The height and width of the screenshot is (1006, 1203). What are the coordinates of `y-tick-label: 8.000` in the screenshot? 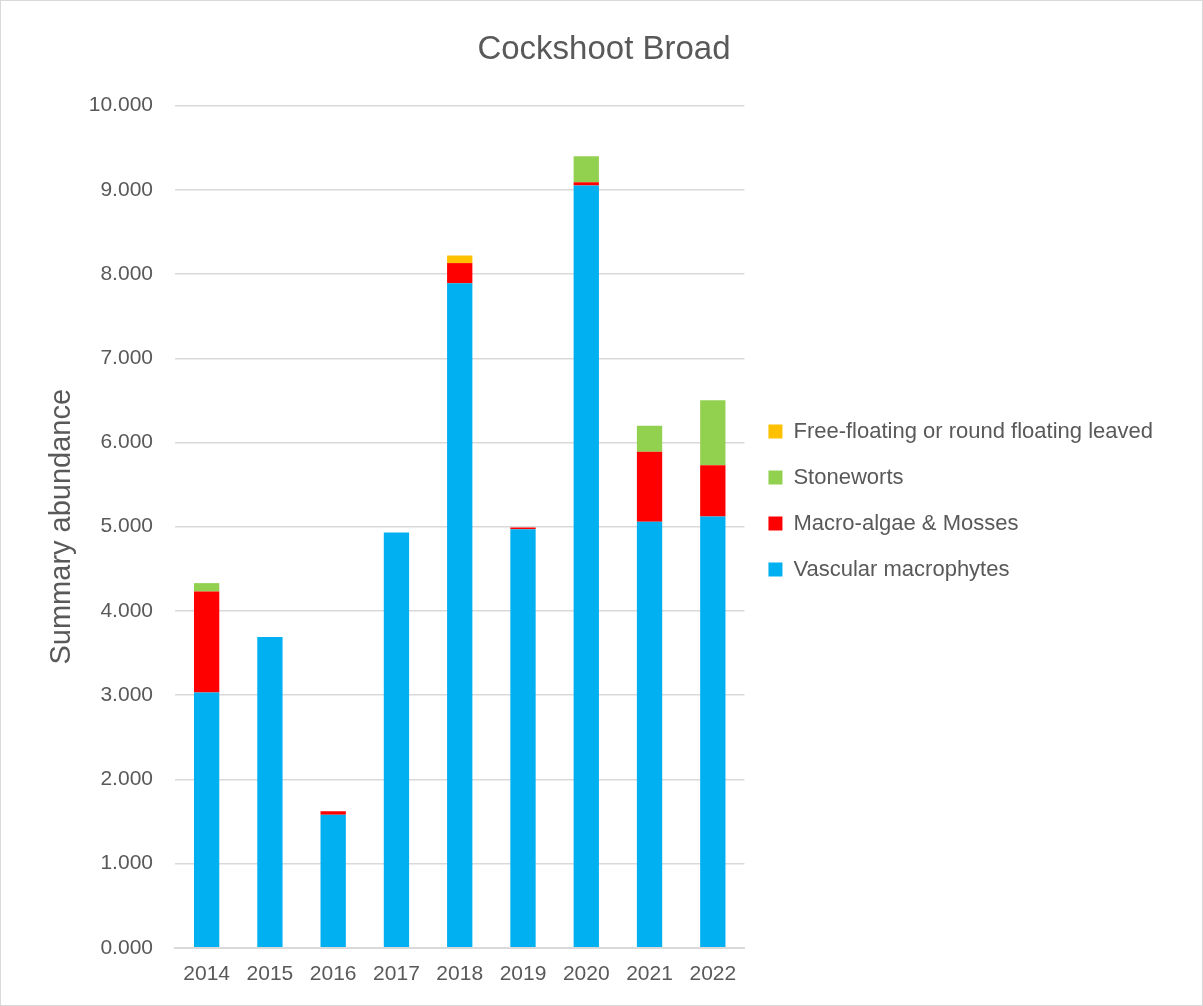 It's located at (126, 272).